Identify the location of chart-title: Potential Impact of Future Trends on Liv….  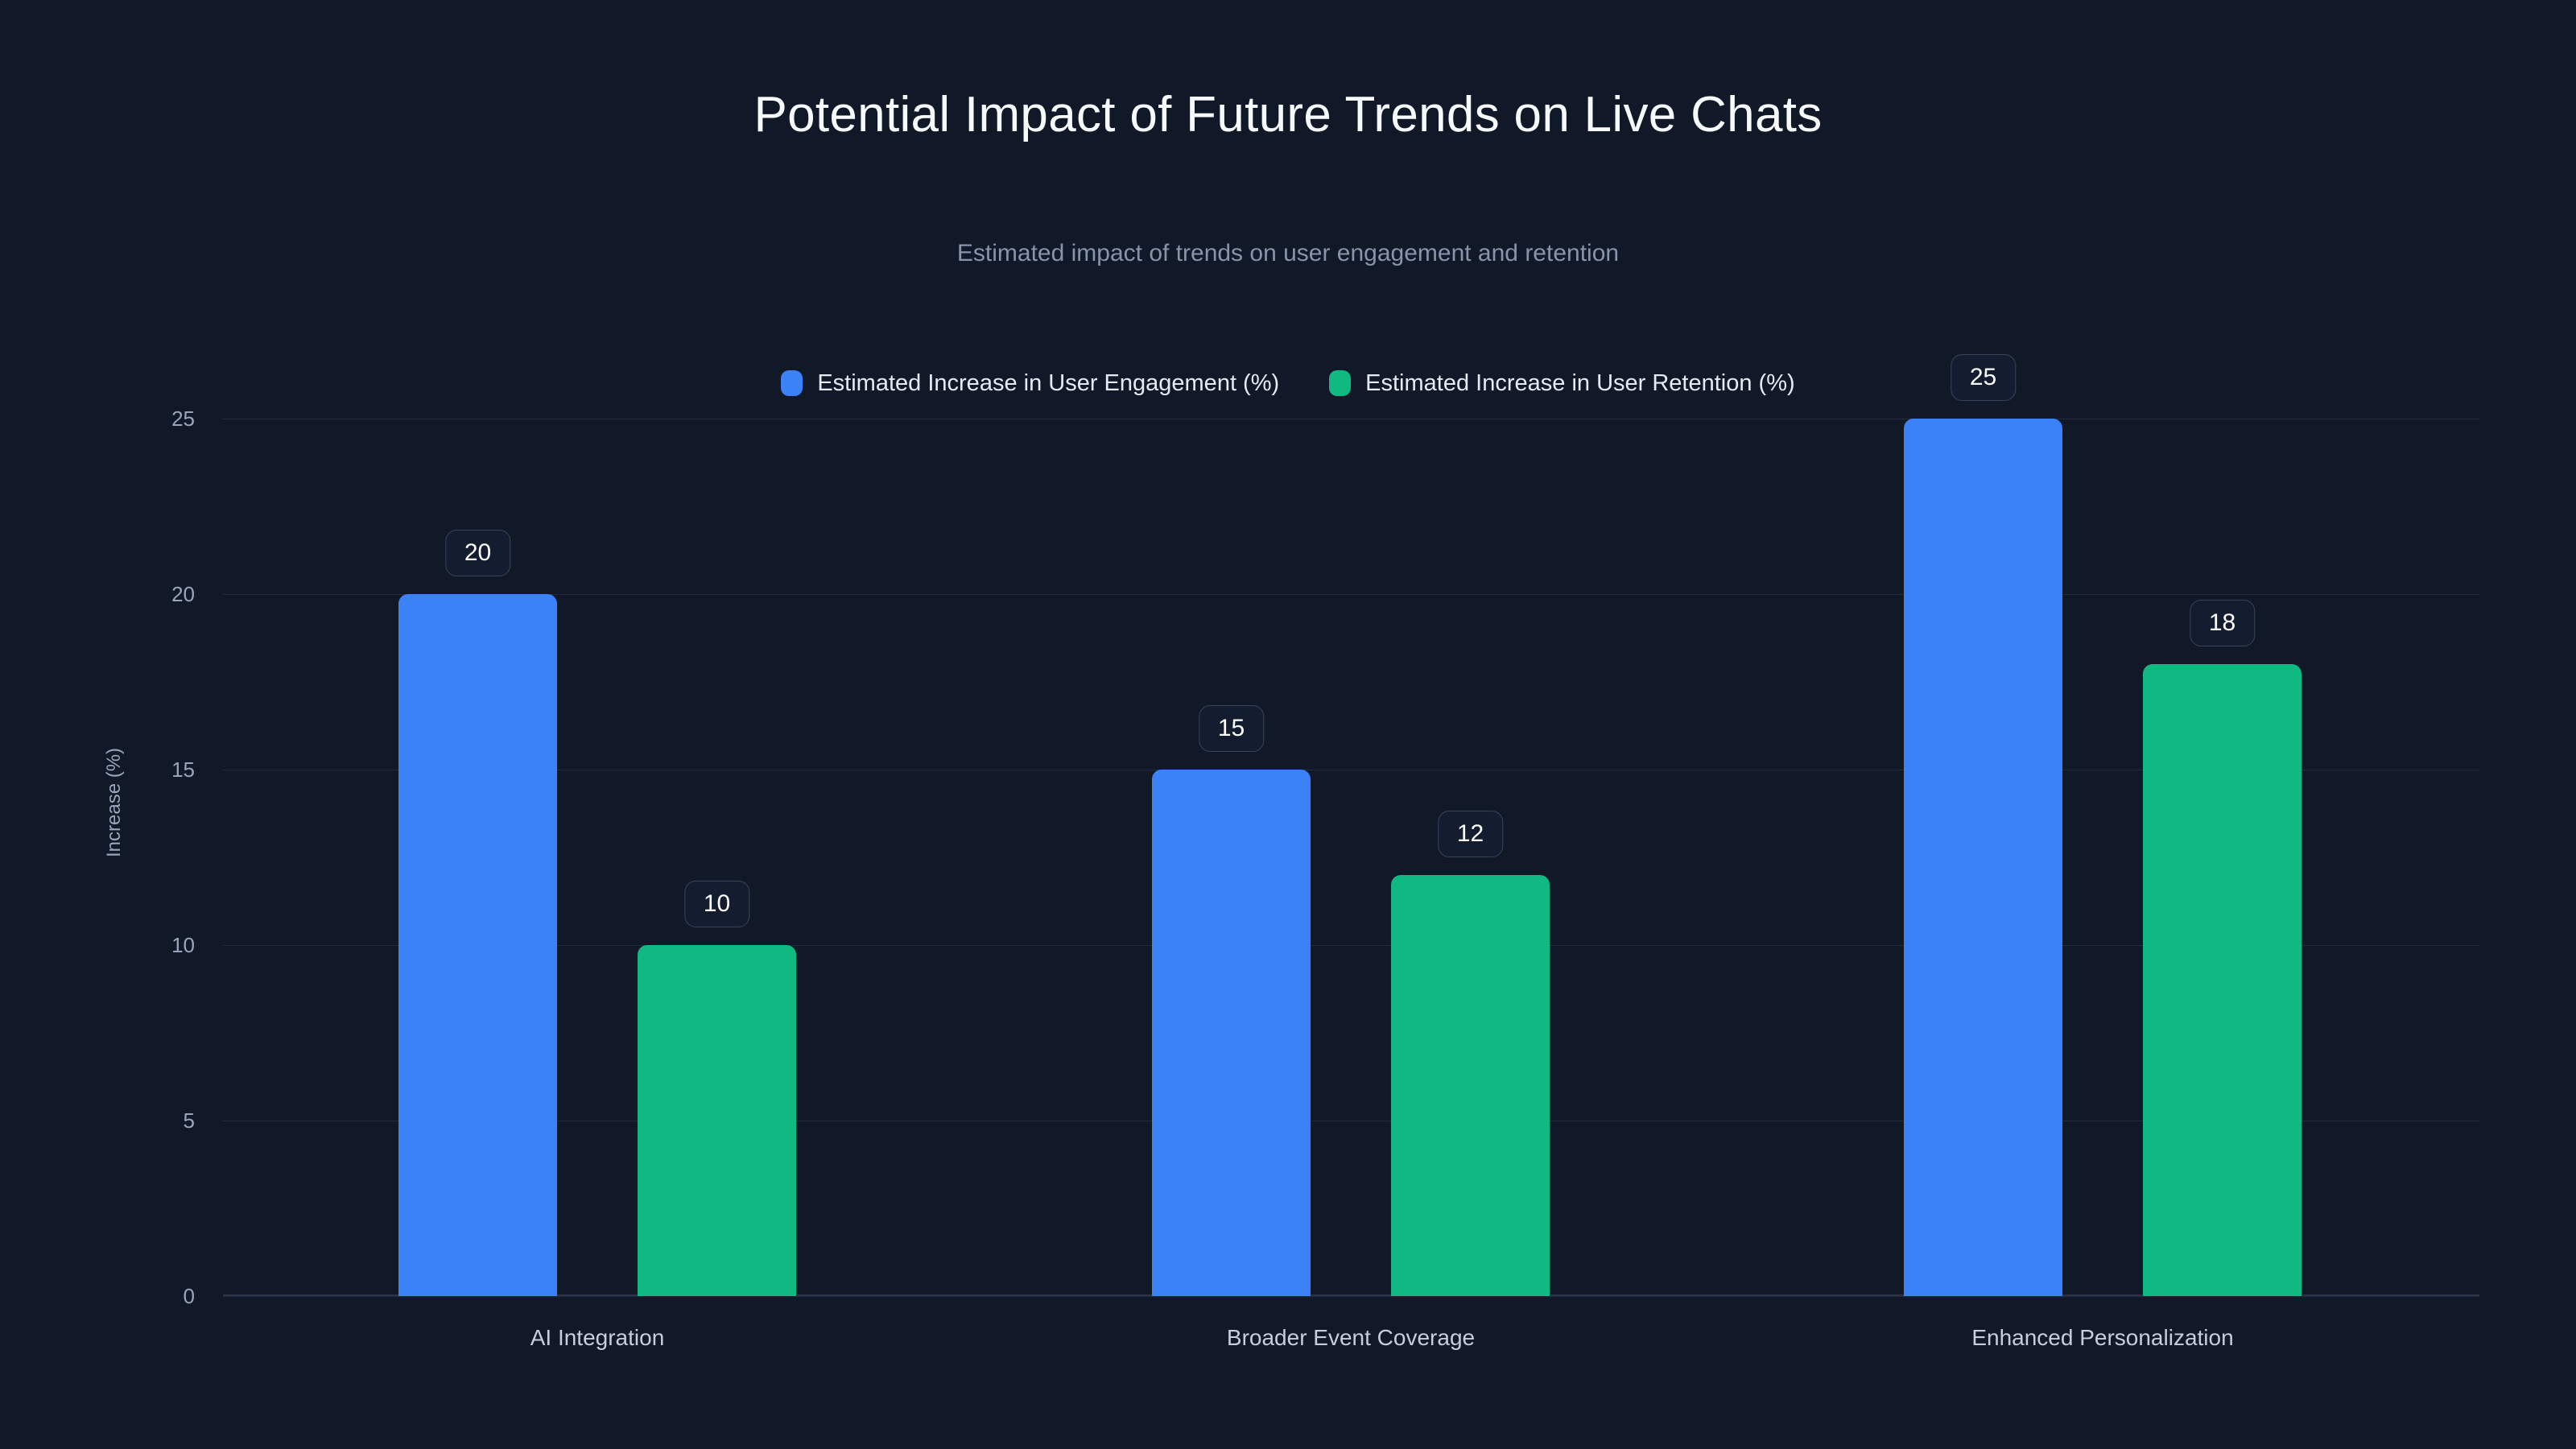
(1288, 114).